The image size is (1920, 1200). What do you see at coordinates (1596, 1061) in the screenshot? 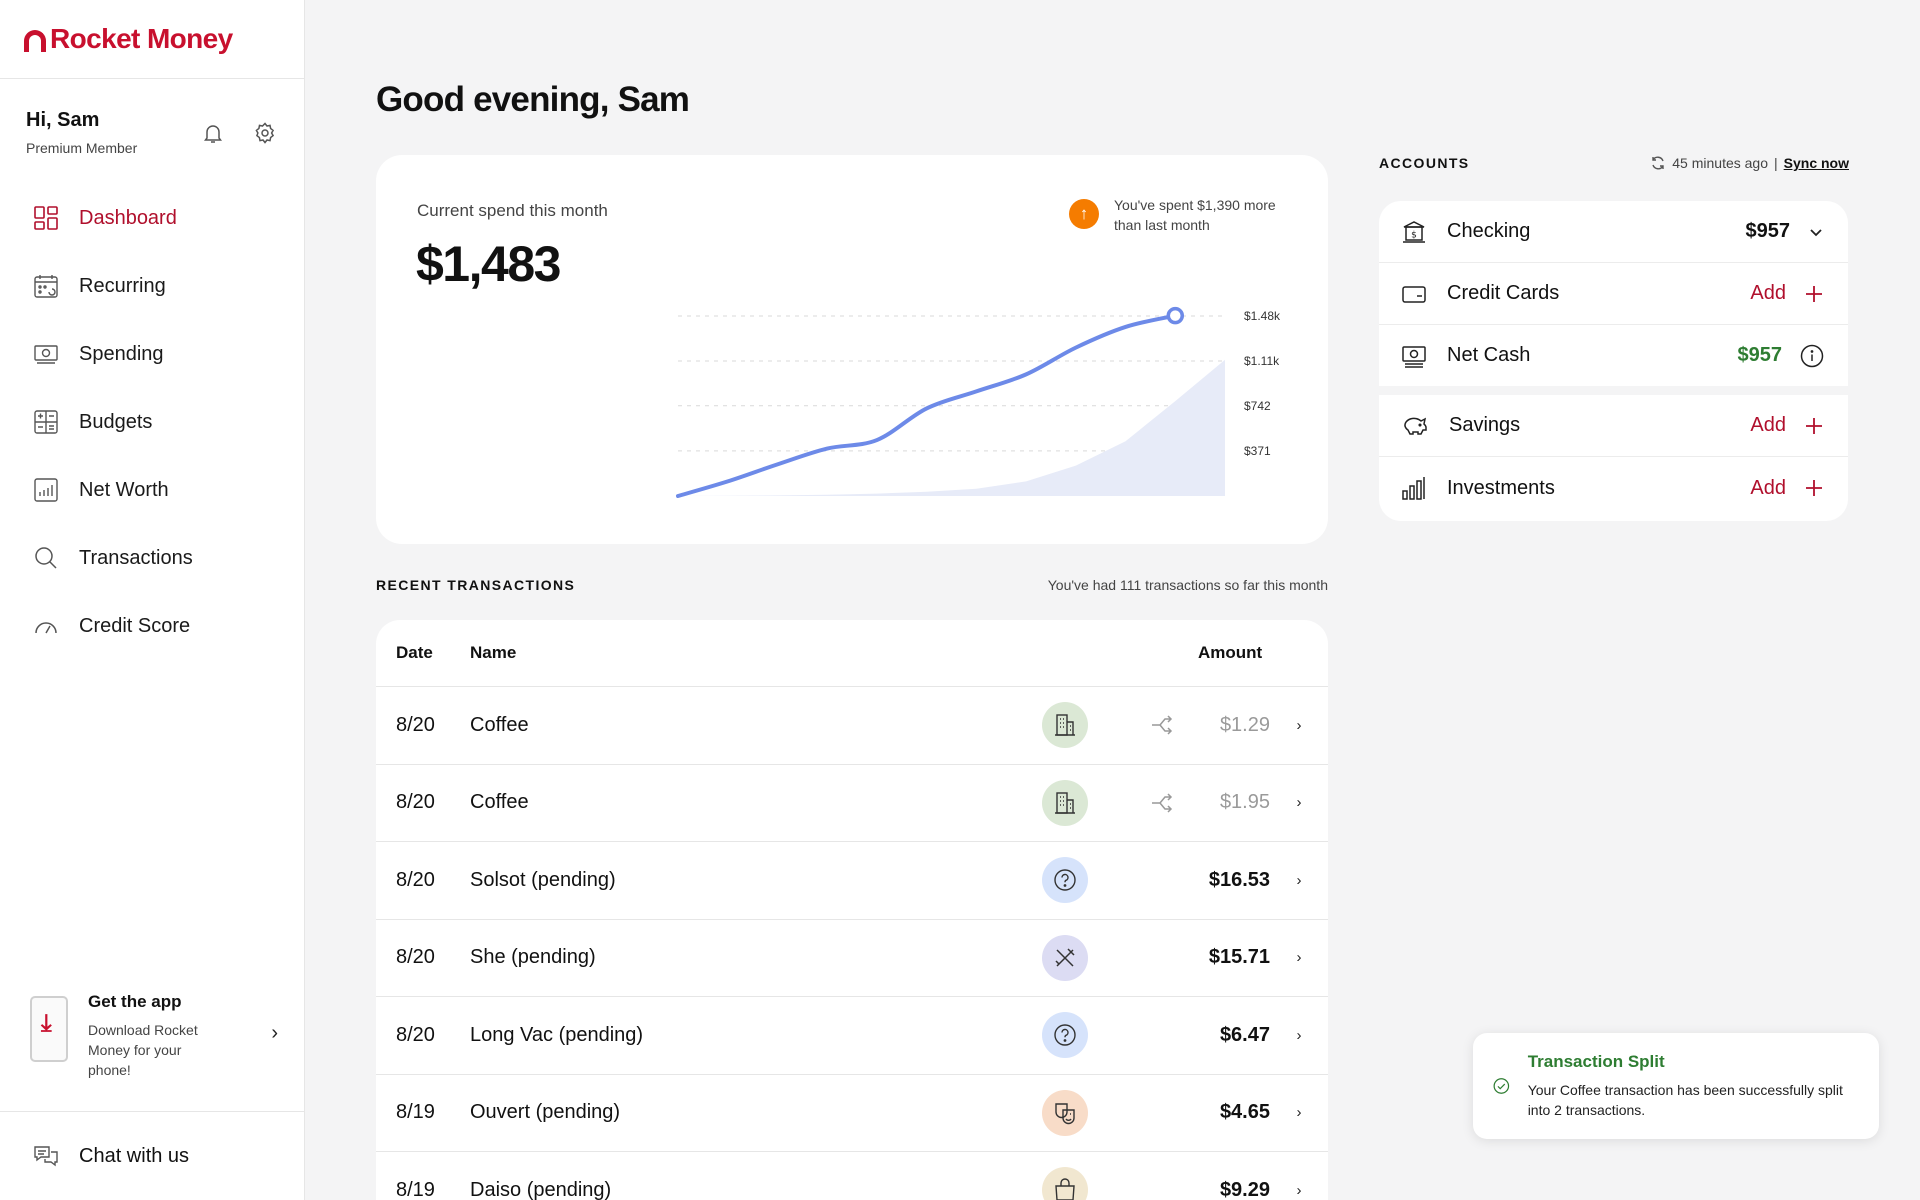
I see `toast-title: Transaction Split` at bounding box center [1596, 1061].